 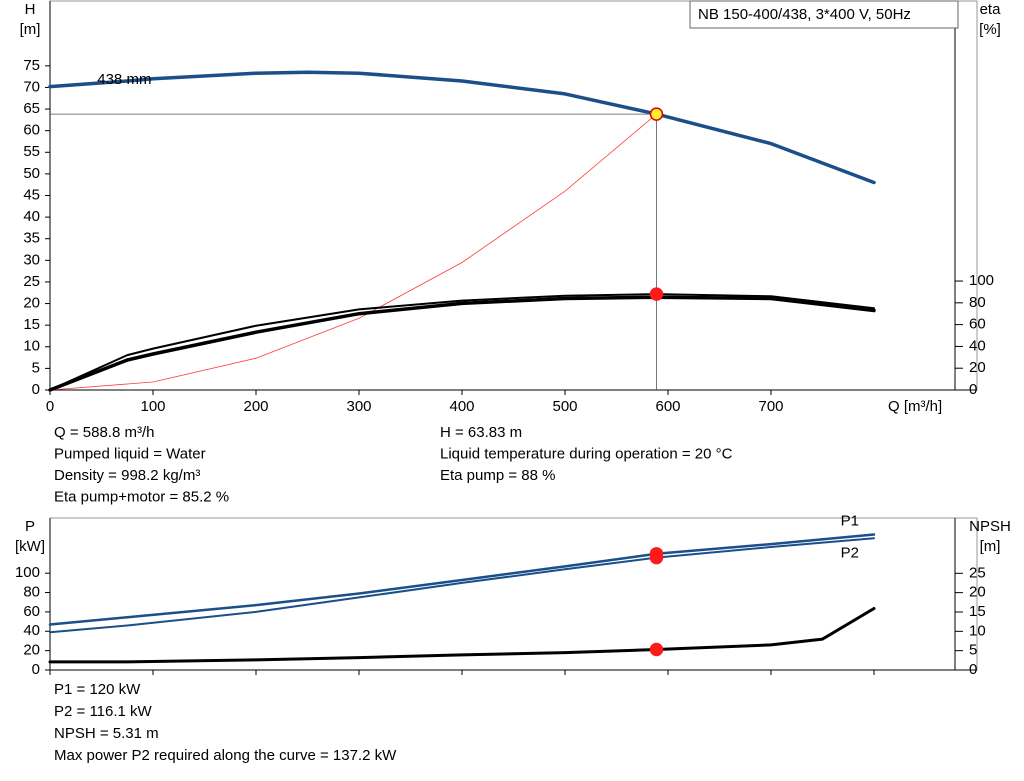 I want to click on x-axis-title: Q [m³/h], so click(x=915, y=406).